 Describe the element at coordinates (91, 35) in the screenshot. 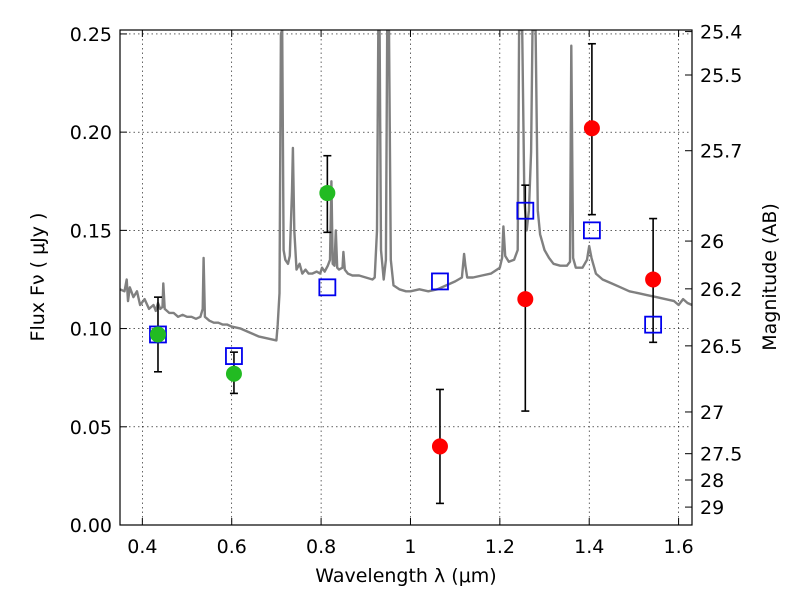

I see `y-tick-label: 0.25` at that location.